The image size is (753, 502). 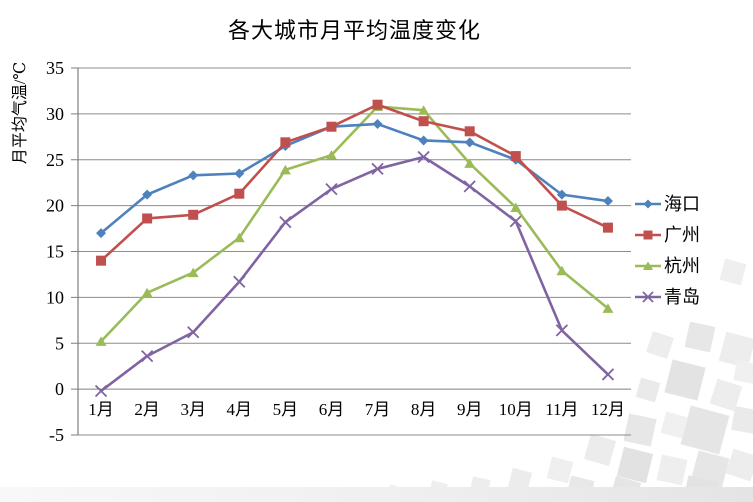 What do you see at coordinates (378, 409) in the screenshot?
I see `x-tick-label: 7月` at bounding box center [378, 409].